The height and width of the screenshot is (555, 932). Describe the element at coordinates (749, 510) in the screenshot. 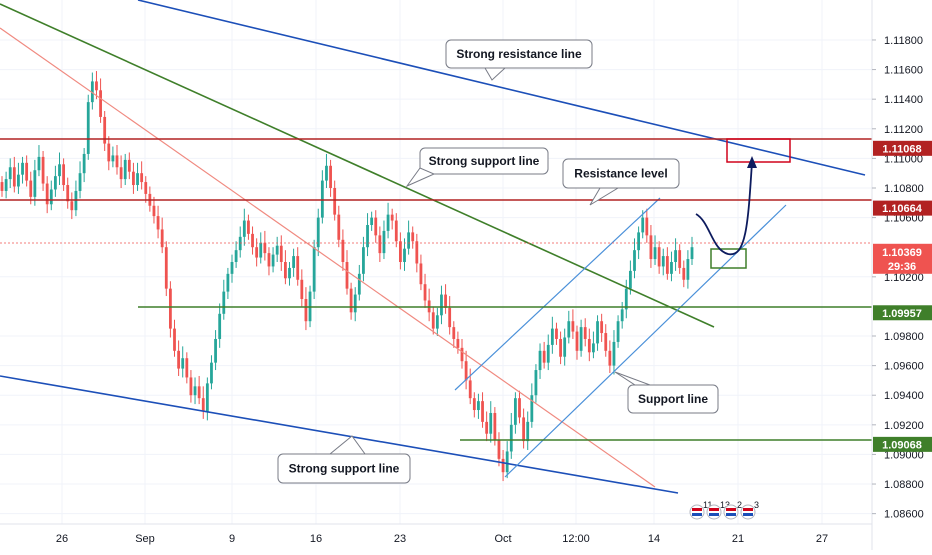

I see `event-marker: 3` at that location.